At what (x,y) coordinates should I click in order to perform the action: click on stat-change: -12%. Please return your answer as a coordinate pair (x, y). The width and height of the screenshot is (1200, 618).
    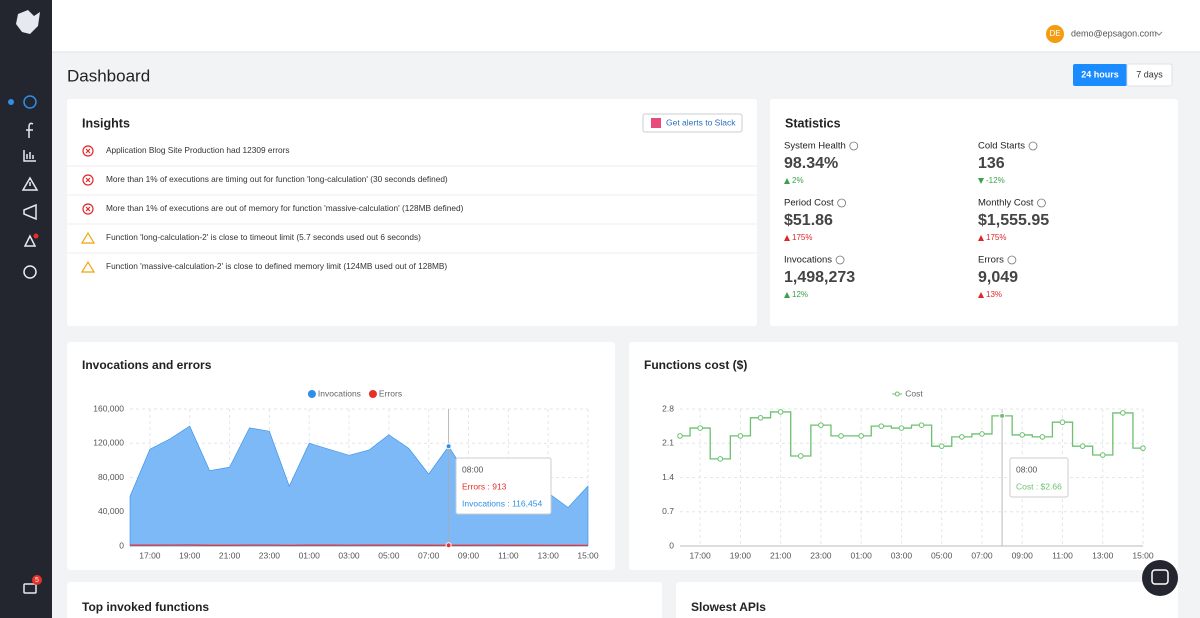
    Looking at the image, I should click on (995, 180).